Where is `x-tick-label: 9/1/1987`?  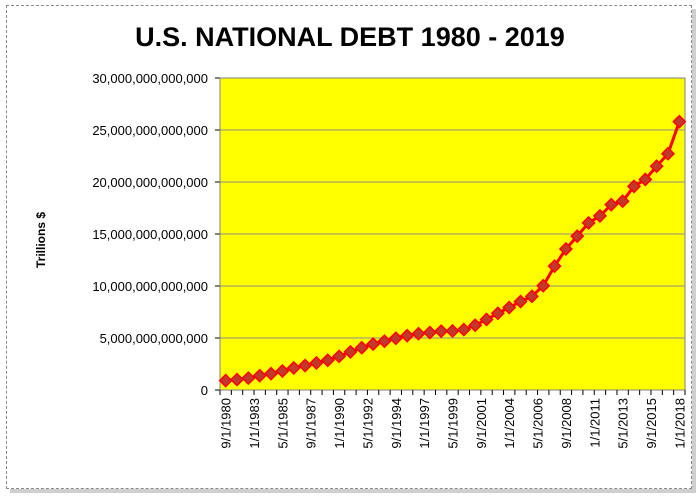
x-tick-label: 9/1/1987 is located at coordinates (311, 423).